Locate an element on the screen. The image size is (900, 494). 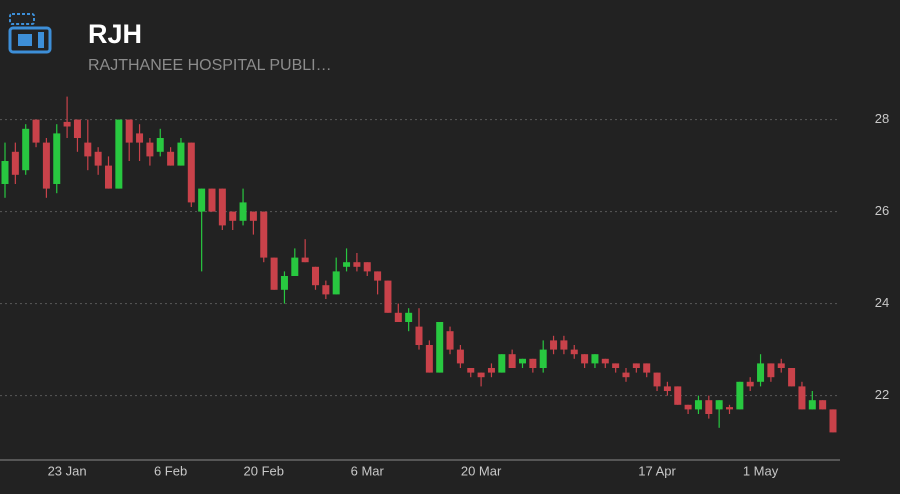
x-tick-label: 6 Mar is located at coordinates (368, 470).